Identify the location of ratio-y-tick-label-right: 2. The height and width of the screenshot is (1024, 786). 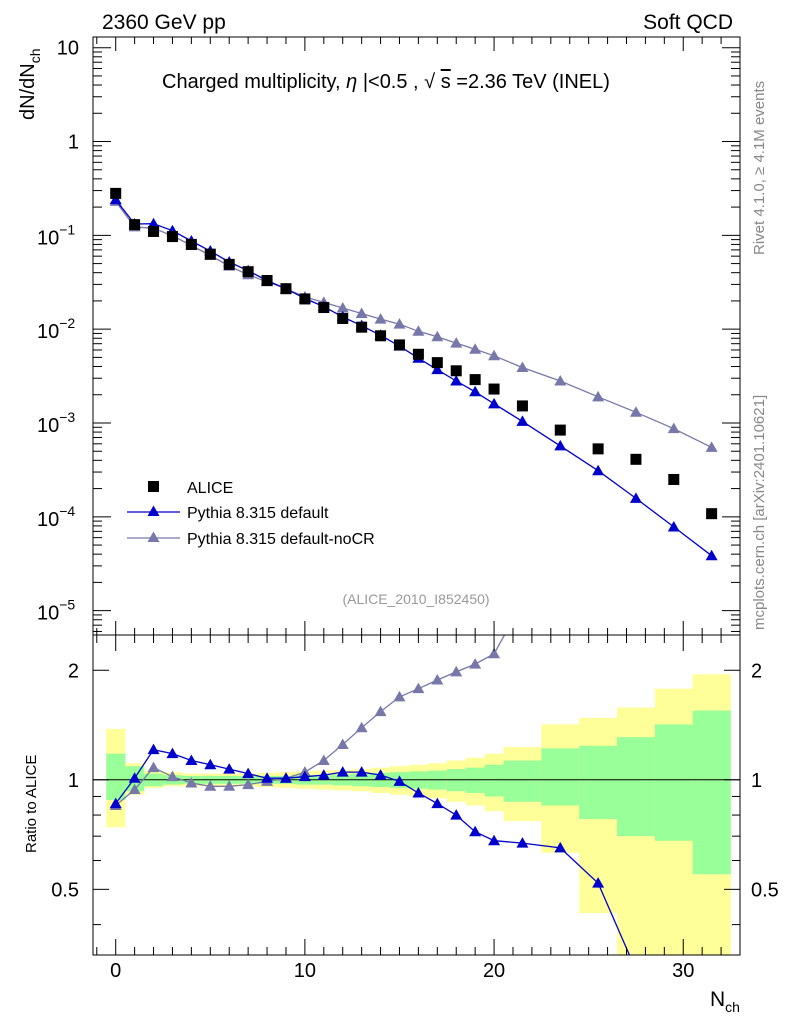
(756, 671).